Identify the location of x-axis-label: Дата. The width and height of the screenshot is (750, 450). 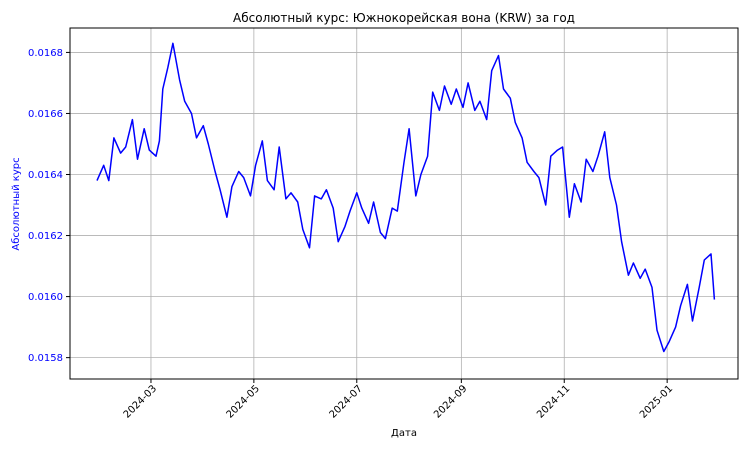
(404, 433).